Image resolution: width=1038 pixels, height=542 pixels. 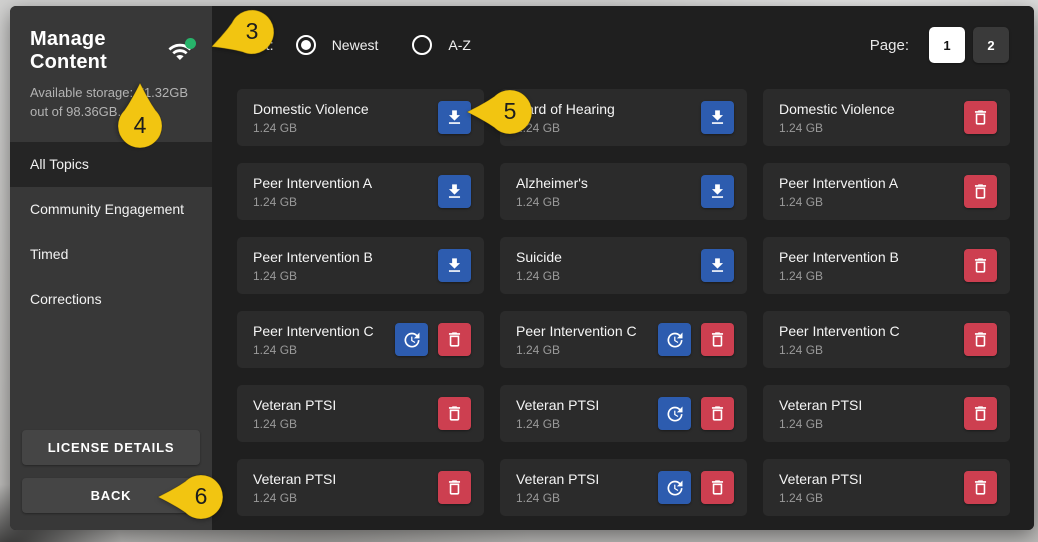 I want to click on content-card-peer-intervention-c-9: Peer Intervention C 1.24 GB, so click(x=360, y=339).